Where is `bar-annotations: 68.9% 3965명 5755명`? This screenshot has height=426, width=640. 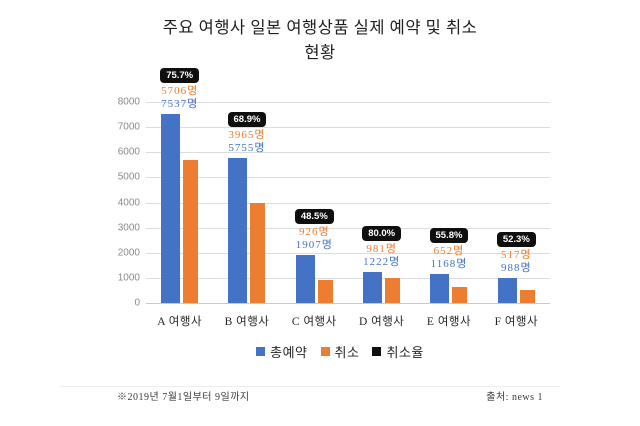
bar-annotations: 68.9% 3965명 5755명 is located at coordinates (246, 133).